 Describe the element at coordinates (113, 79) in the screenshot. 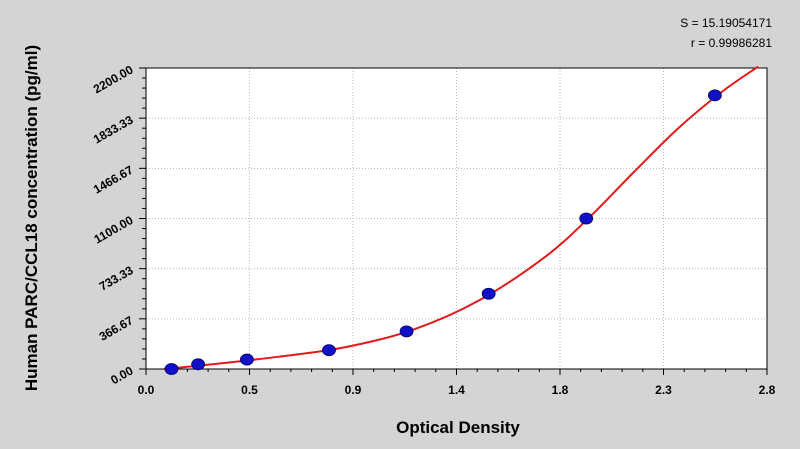

I see `y-tick-label: 2200.00` at that location.